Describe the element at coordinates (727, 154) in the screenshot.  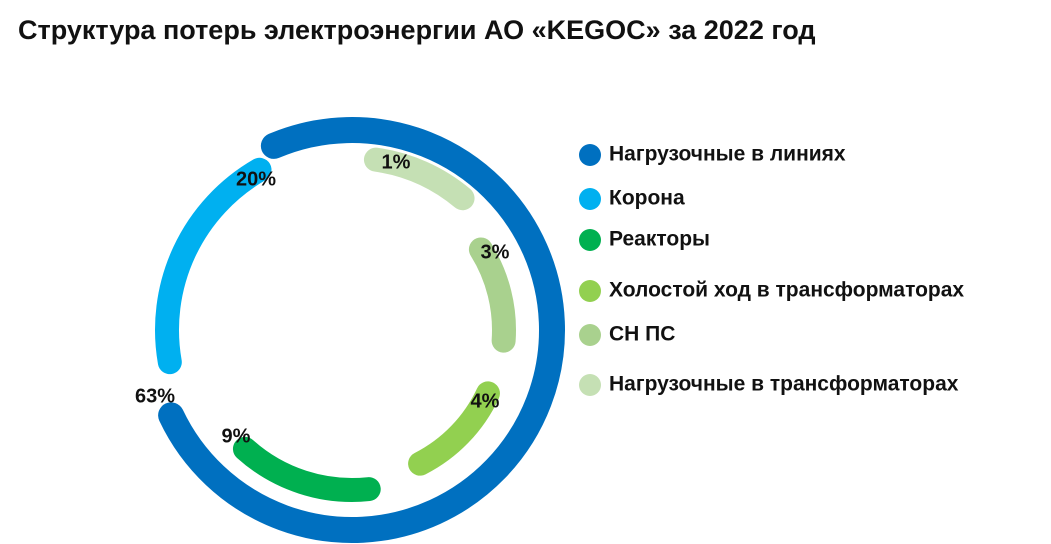
I see `legend-label: Нагрузочные в линиях` at that location.